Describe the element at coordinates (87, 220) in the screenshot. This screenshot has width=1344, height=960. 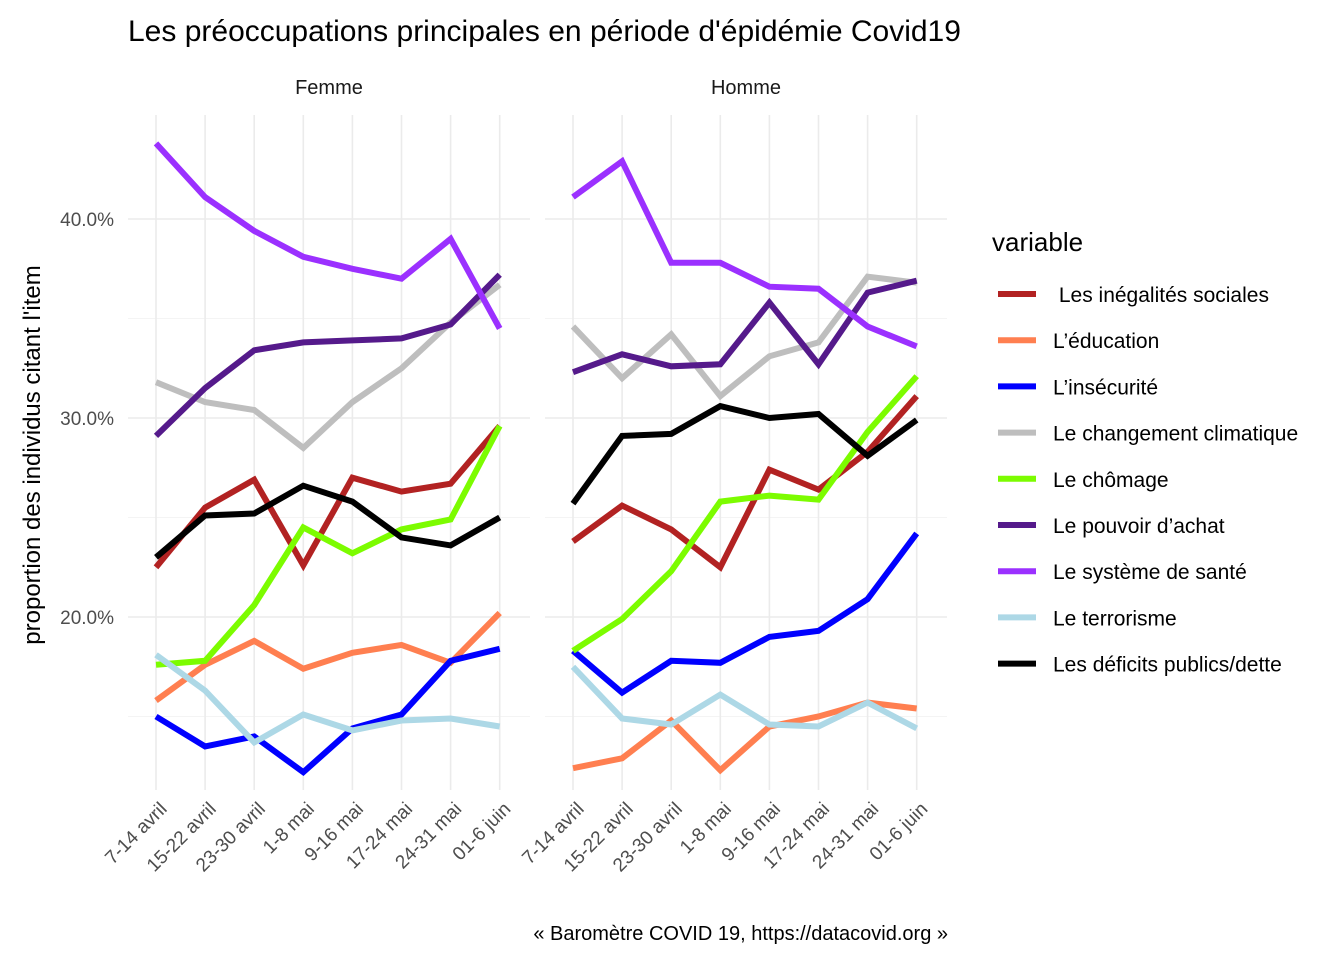
I see `y-tick-label: 40.0%` at that location.